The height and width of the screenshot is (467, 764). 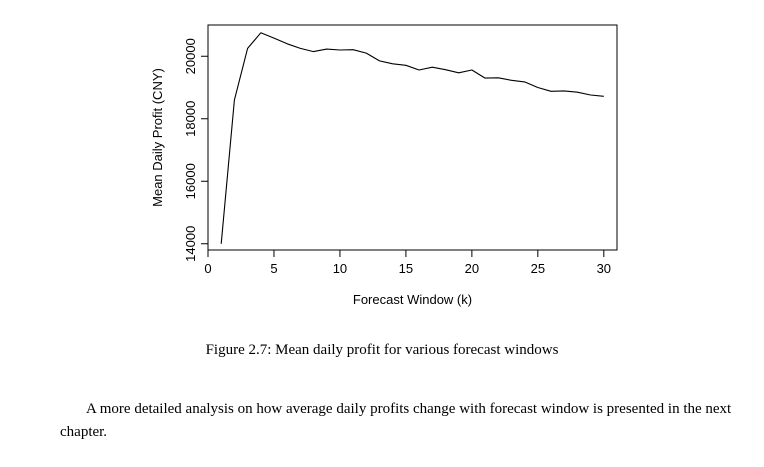 What do you see at coordinates (340, 268) in the screenshot?
I see `x-tick-label: 10` at bounding box center [340, 268].